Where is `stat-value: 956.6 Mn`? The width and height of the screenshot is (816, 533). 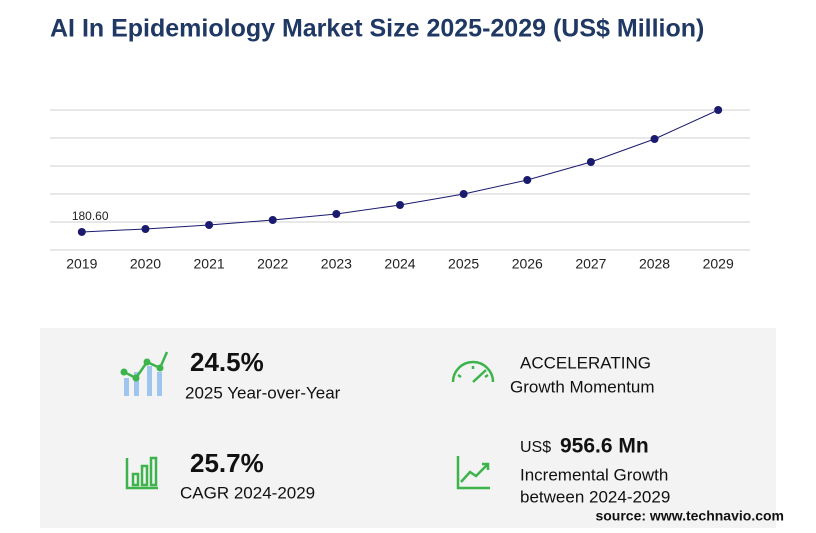
stat-value: 956.6 Mn is located at coordinates (604, 446).